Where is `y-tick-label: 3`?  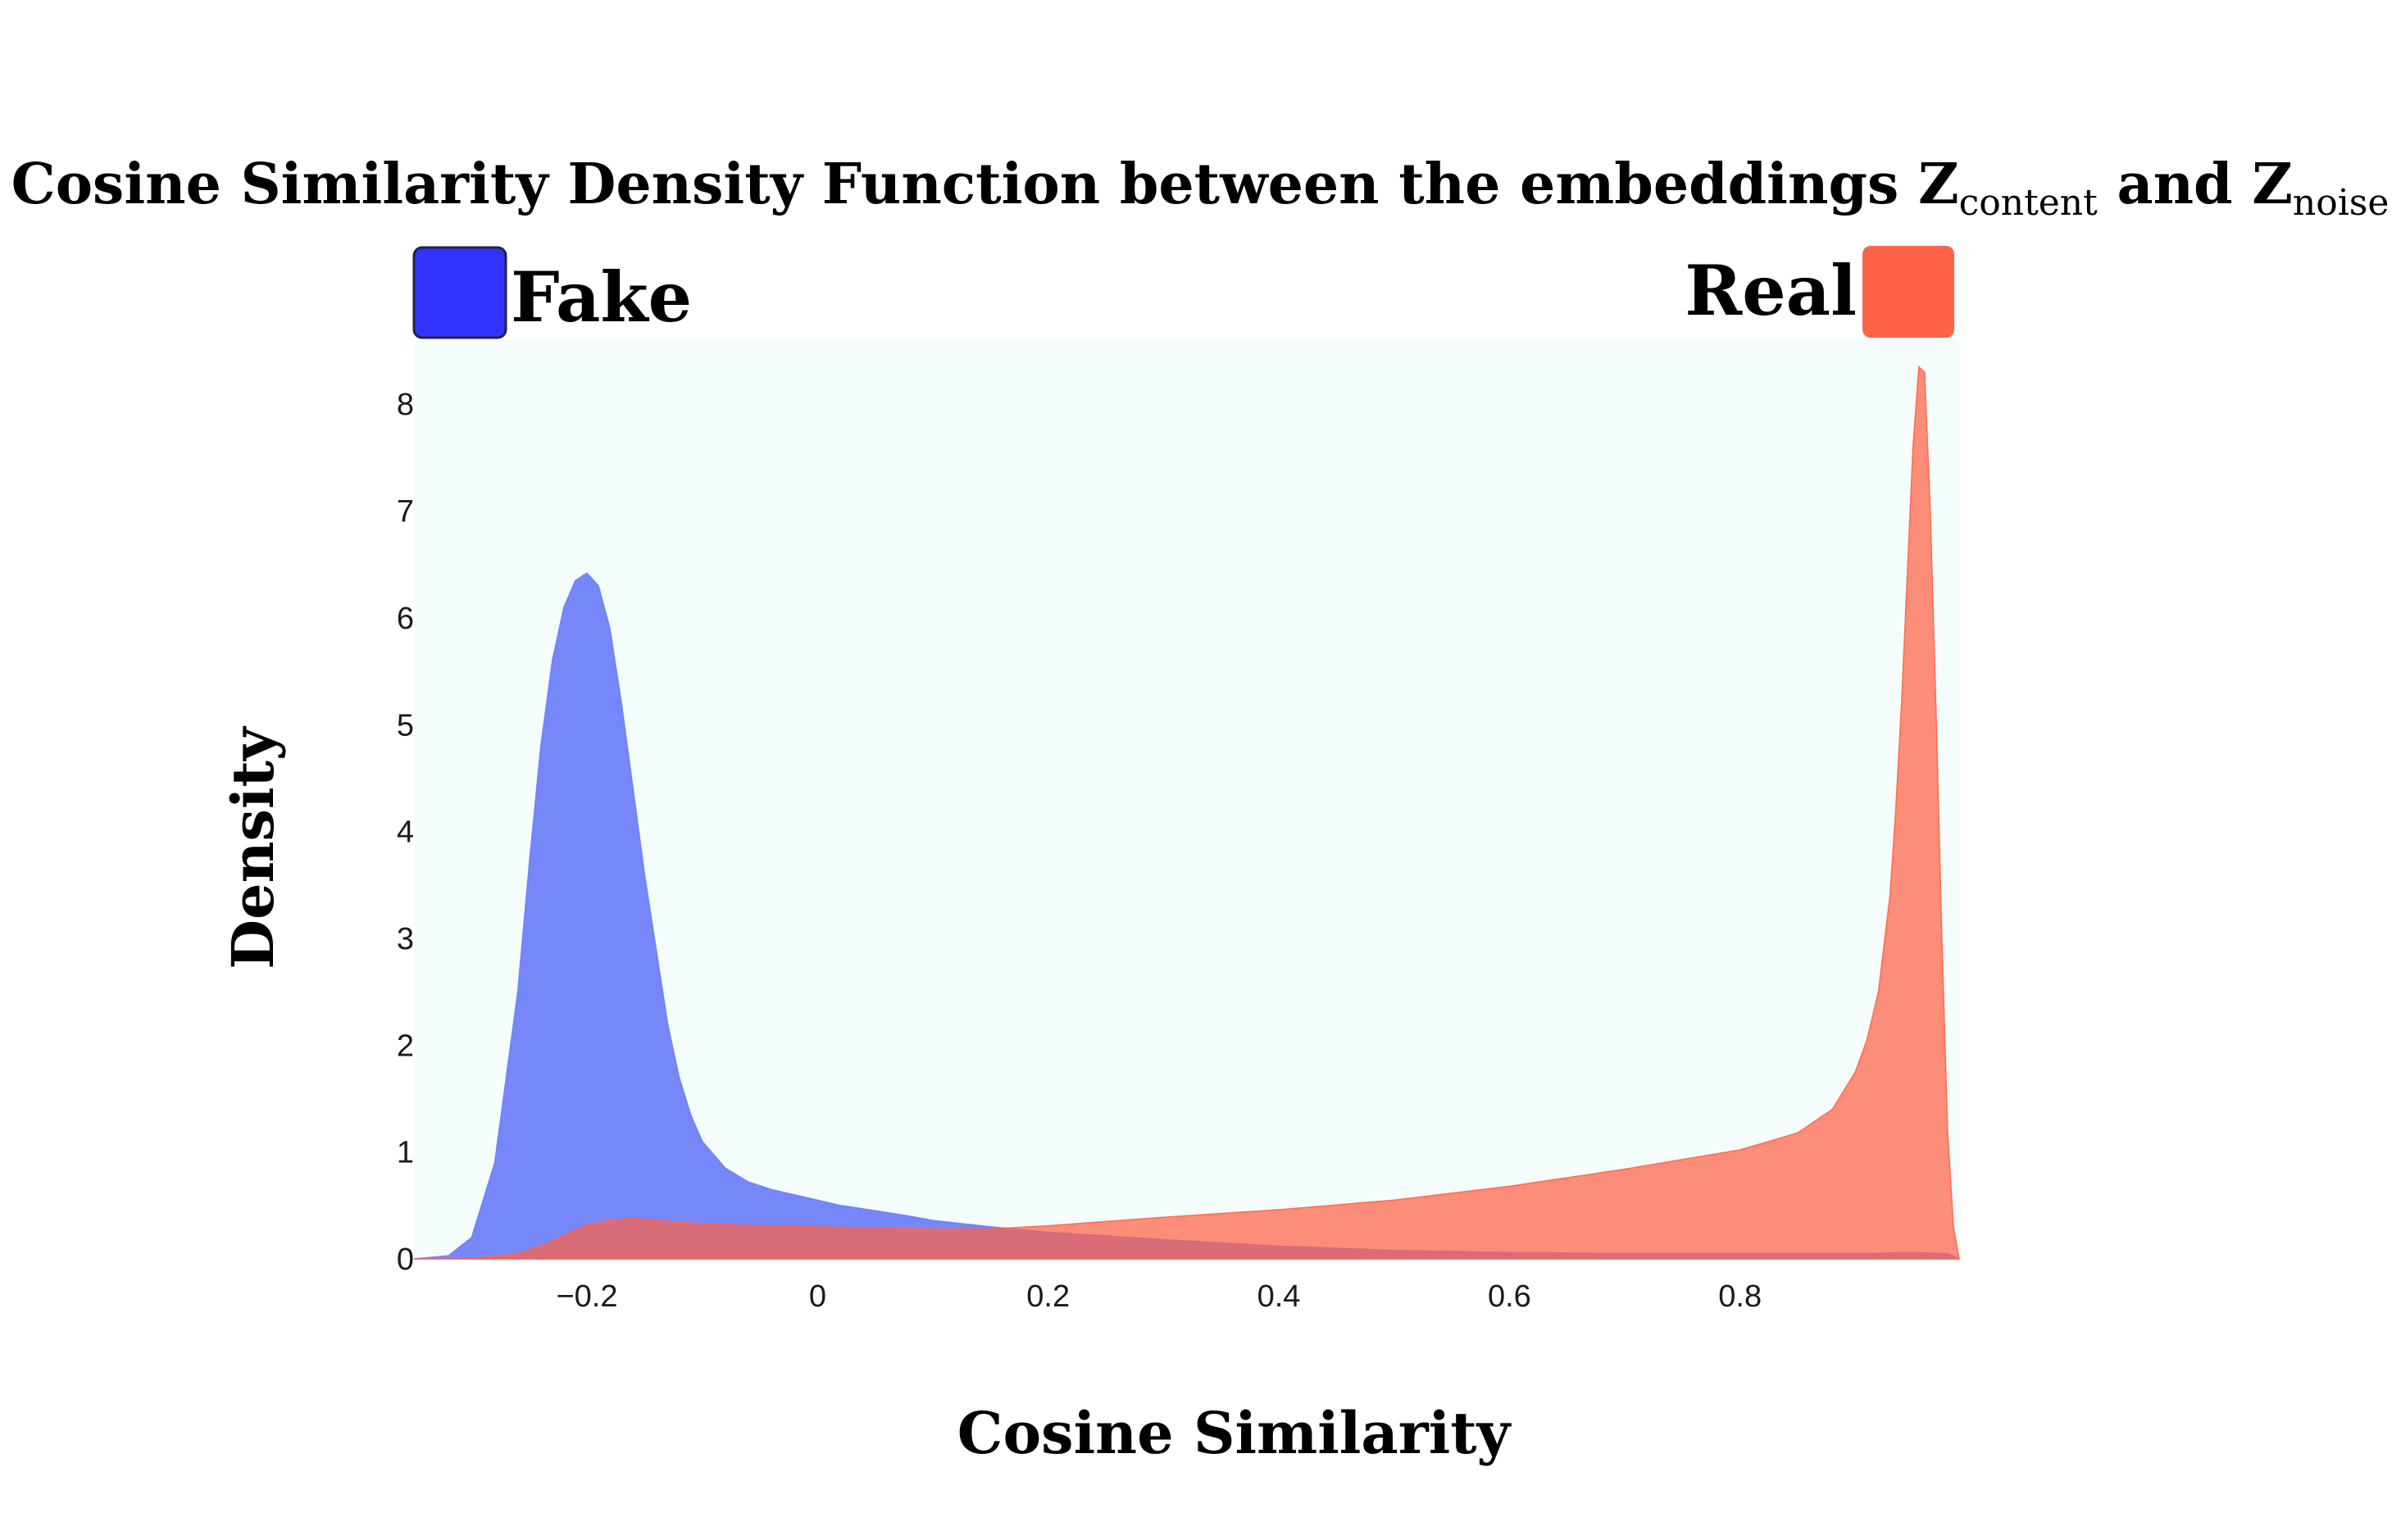
y-tick-label: 3 is located at coordinates (405, 939).